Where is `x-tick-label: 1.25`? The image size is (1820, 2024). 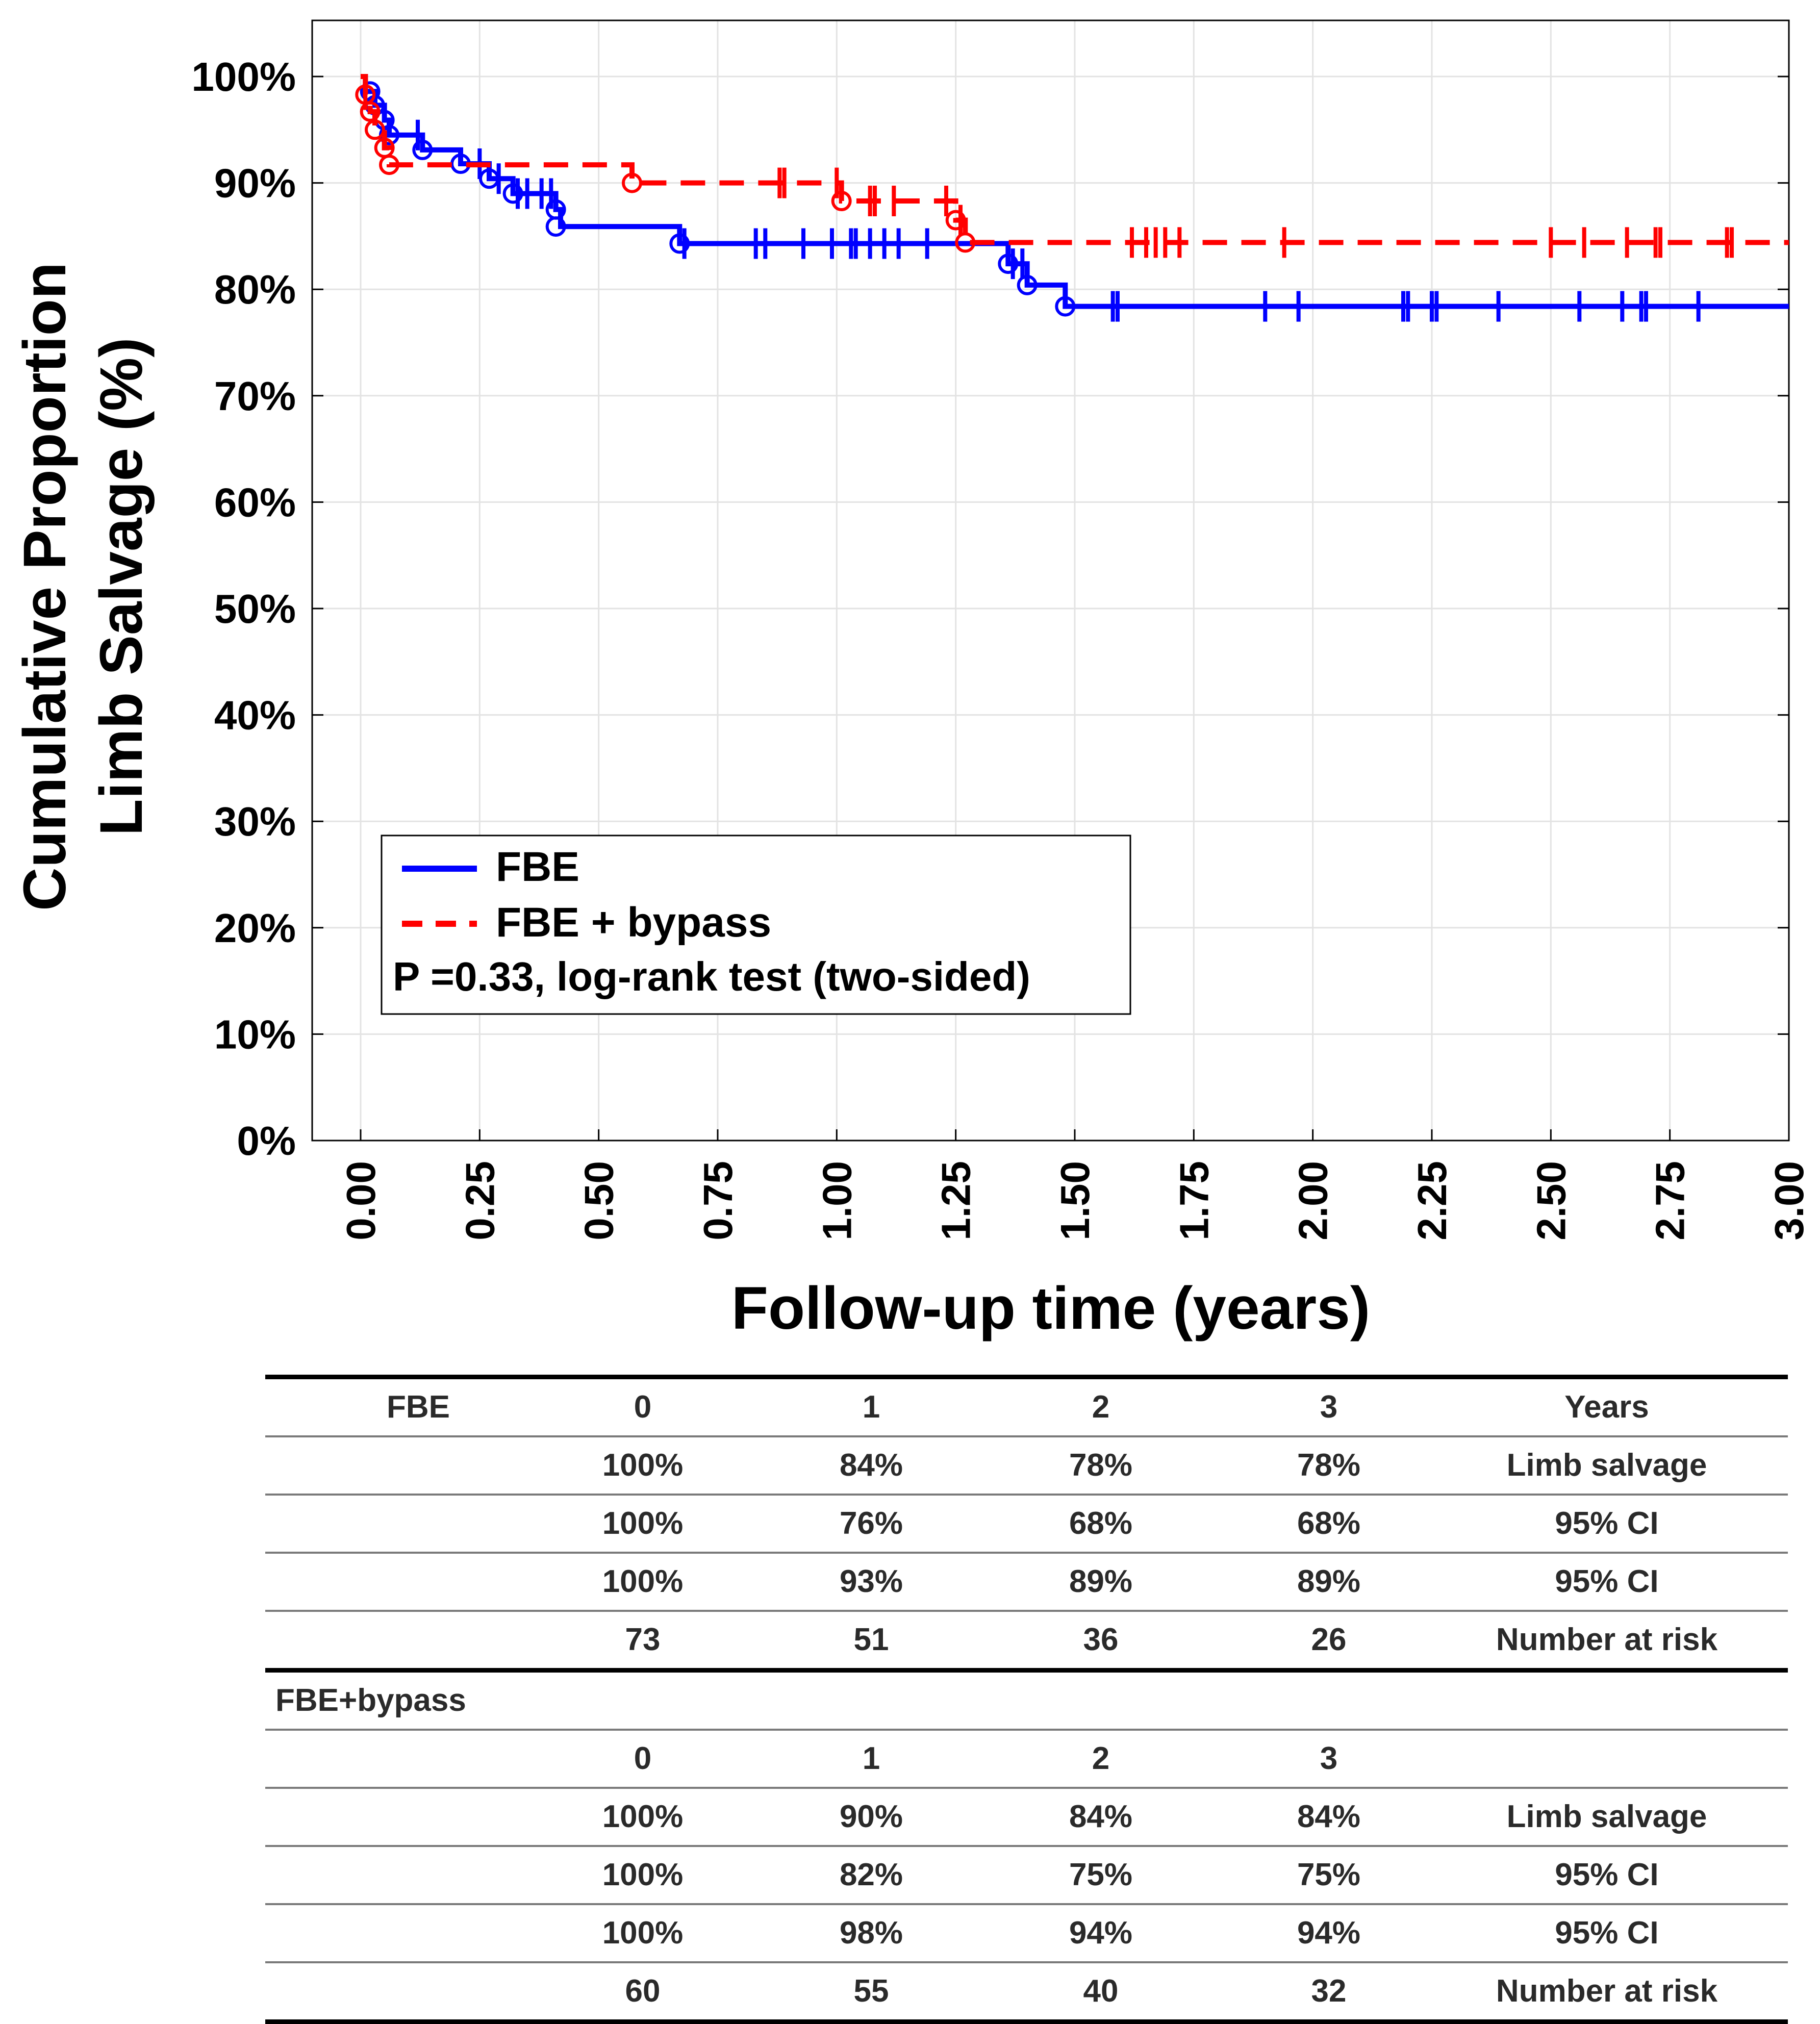
x-tick-label: 1.25 is located at coordinates (956, 1201).